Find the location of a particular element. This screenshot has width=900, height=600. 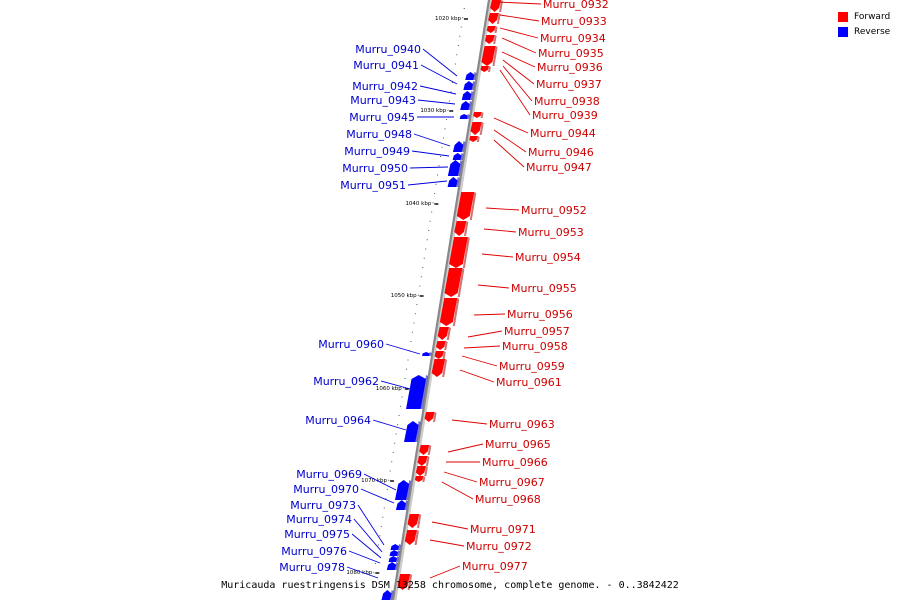

gene-label-text: Murru_0944 is located at coordinates (563, 133).